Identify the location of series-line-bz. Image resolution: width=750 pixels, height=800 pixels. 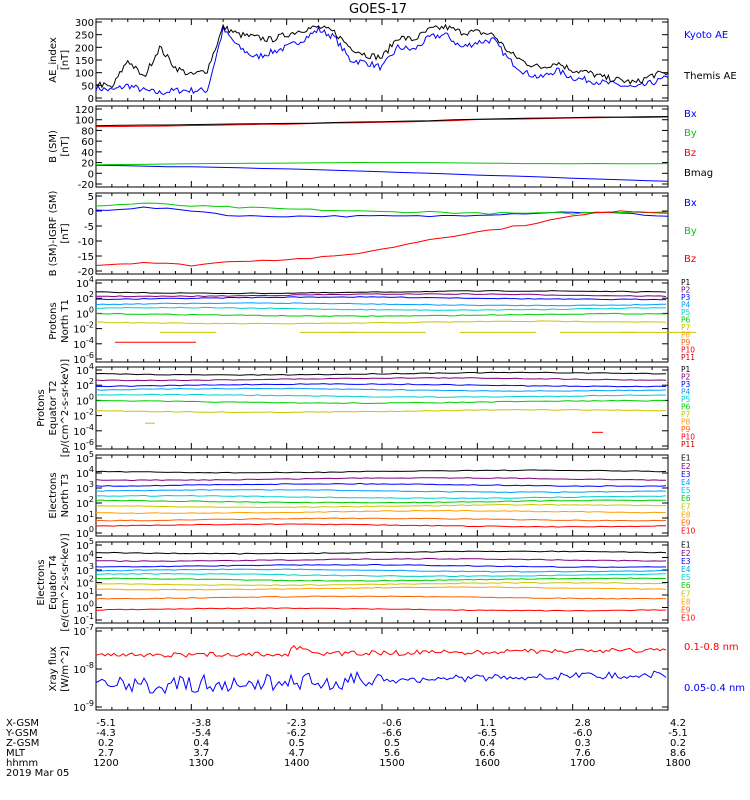
(382, 238).